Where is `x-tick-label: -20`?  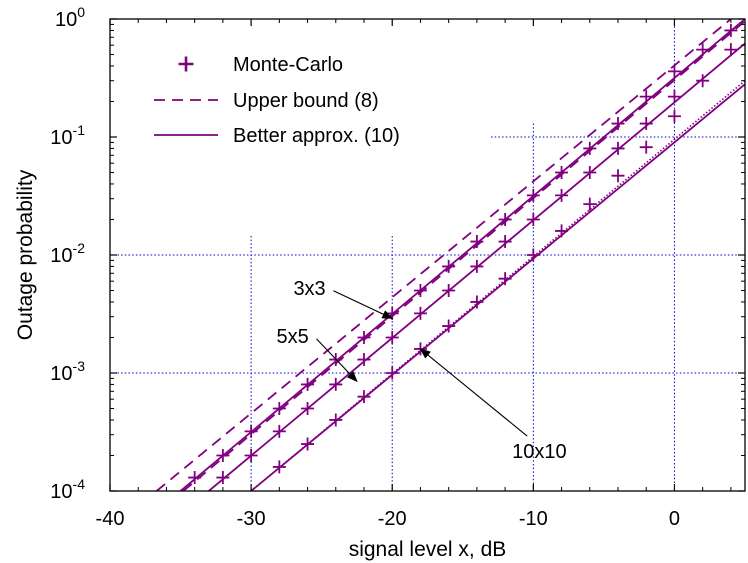
x-tick-label: -20 is located at coordinates (392, 519).